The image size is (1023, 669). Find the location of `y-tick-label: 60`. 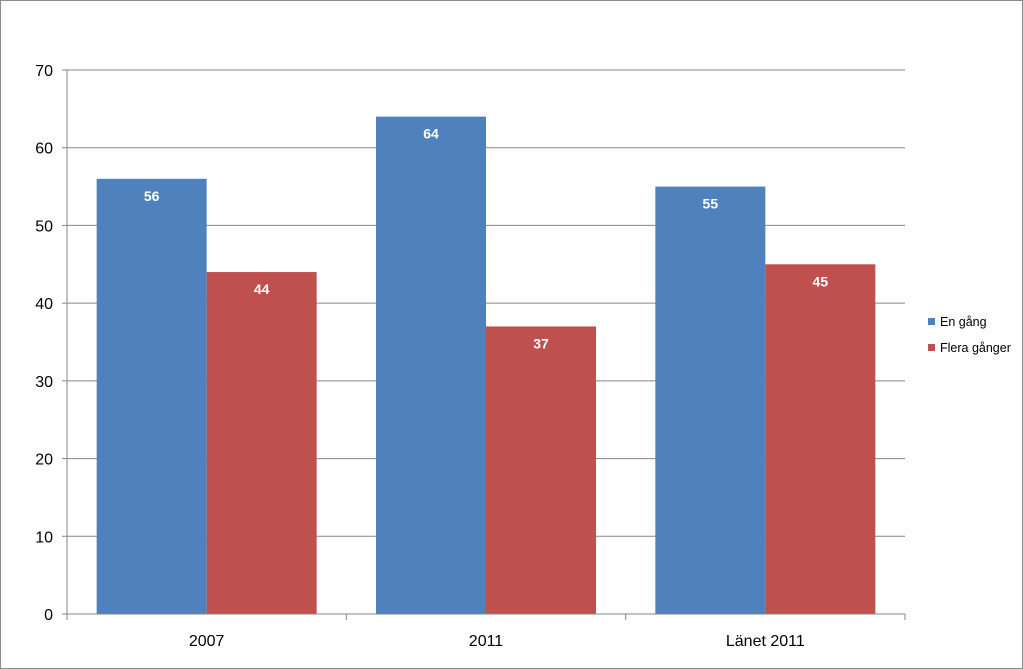

y-tick-label: 60 is located at coordinates (44, 149).